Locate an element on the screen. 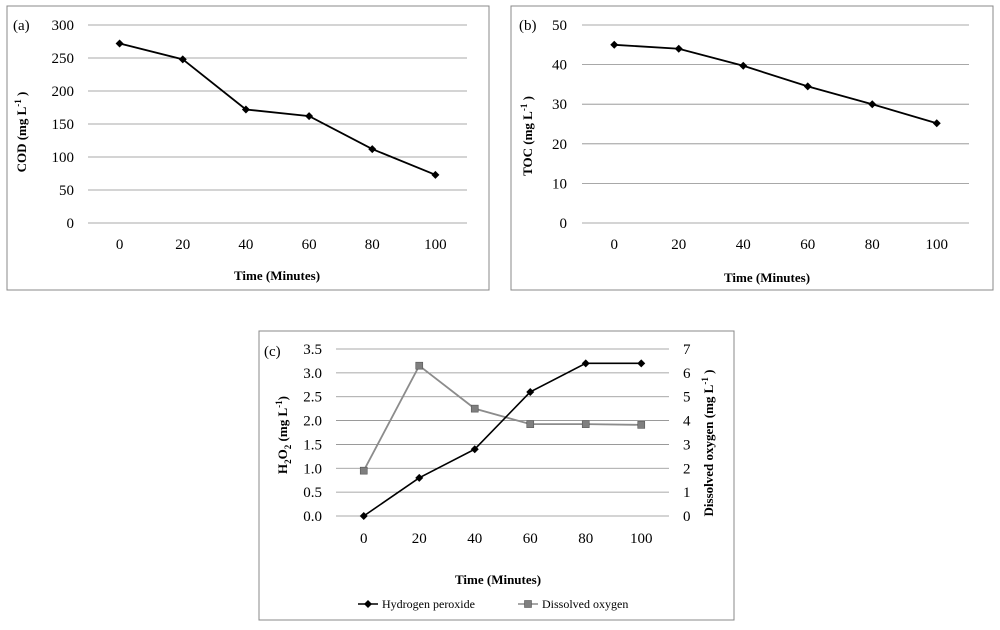 Image resolution: width=1000 pixels, height=630 pixels. panel-a-ylabel: COD (mg L-1 ) is located at coordinates (21, 132).